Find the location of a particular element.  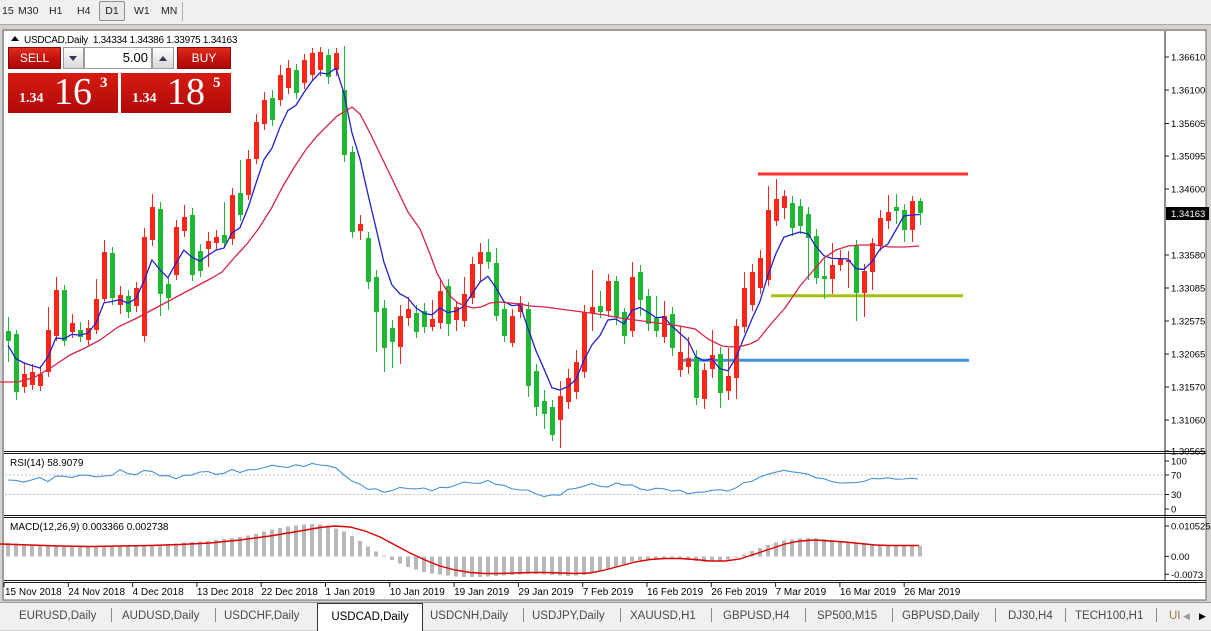

svg-text: 7 Feb 2019 is located at coordinates (608, 592).